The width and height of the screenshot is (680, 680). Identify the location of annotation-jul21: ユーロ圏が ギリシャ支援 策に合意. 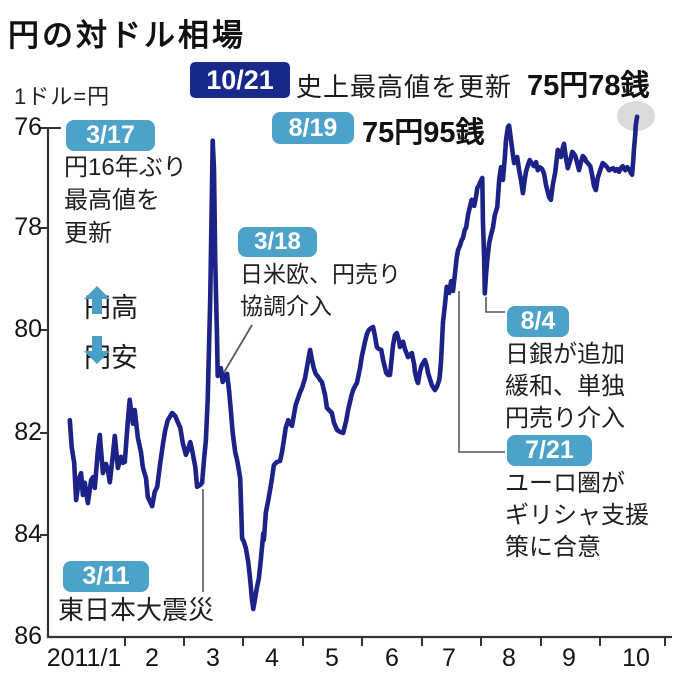
(577, 515).